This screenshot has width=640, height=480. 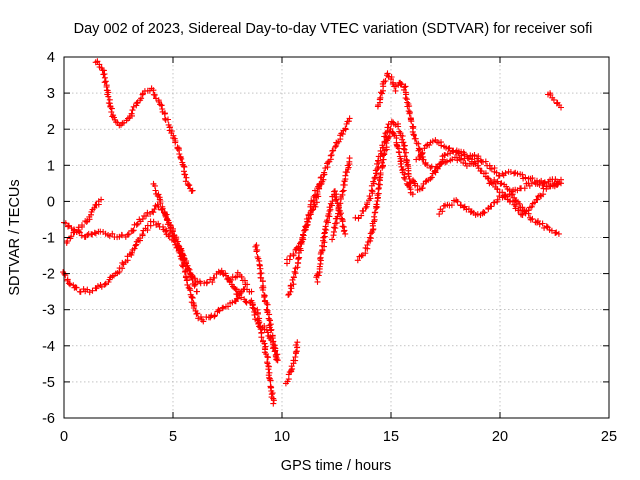 I want to click on series-track-g, so click(x=266, y=303).